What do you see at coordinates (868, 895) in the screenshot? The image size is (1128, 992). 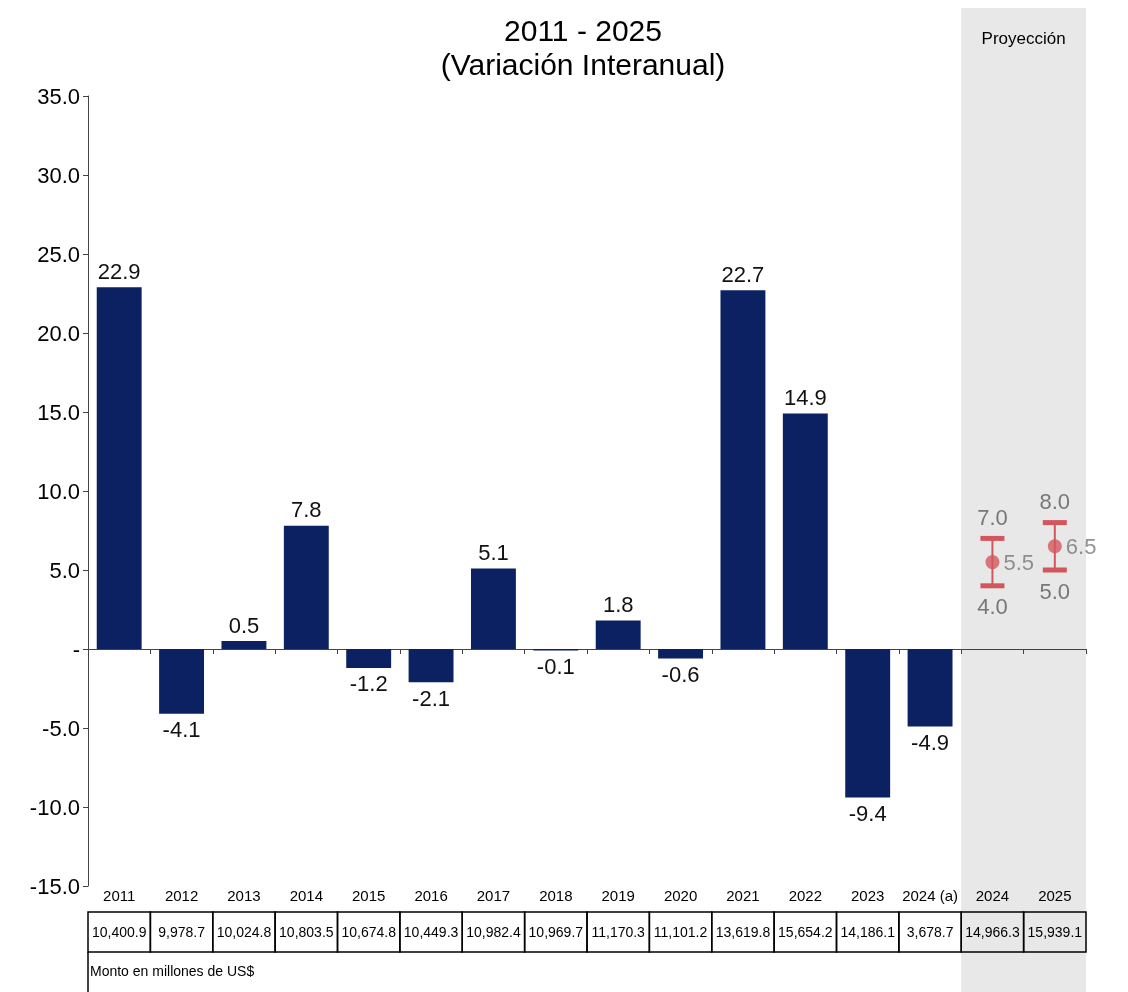 I see `x-tick-label: 2023` at bounding box center [868, 895].